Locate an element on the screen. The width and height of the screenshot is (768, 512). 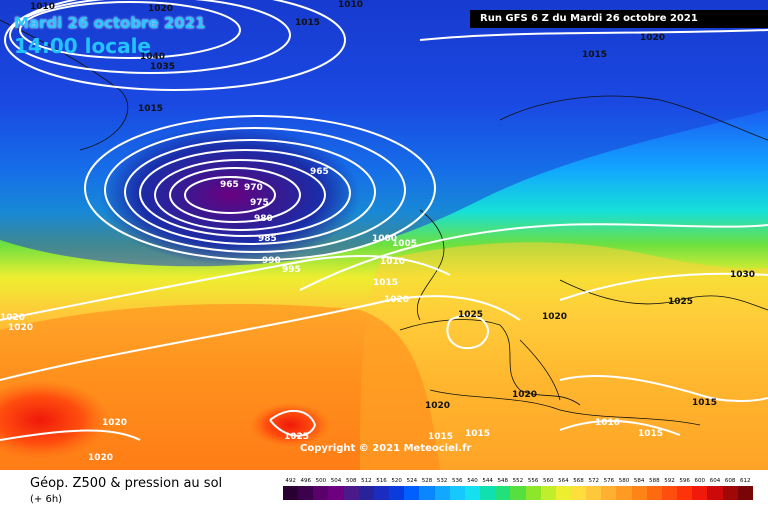
scale-tick-label: 496 is located at coordinates (305, 481).